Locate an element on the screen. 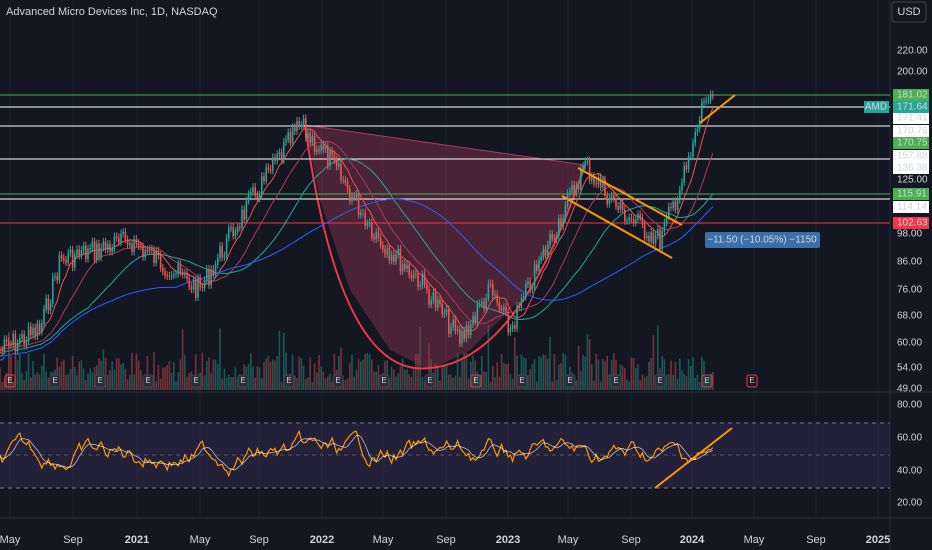  time-label: 2022 is located at coordinates (322, 540).